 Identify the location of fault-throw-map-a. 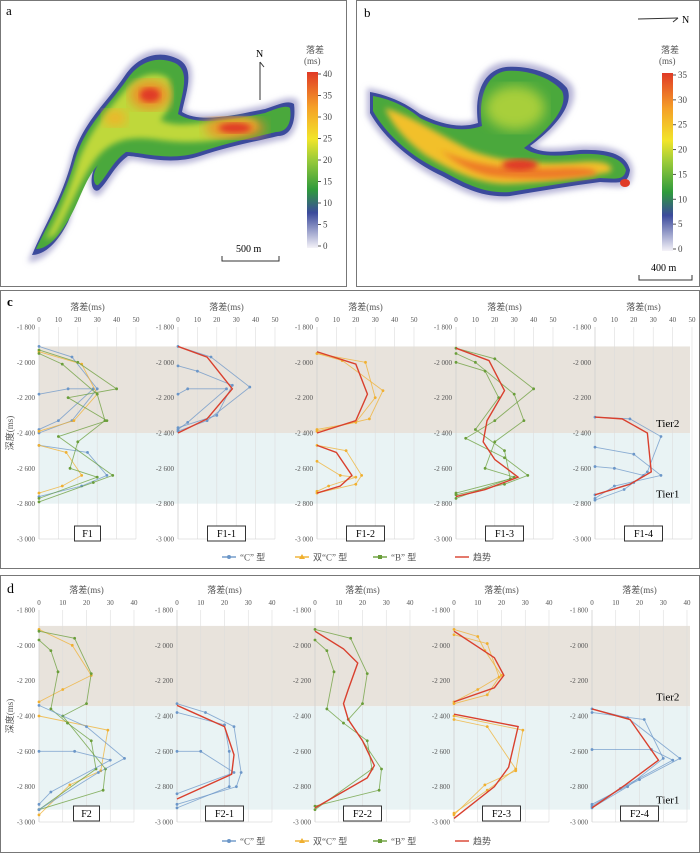
(163, 156).